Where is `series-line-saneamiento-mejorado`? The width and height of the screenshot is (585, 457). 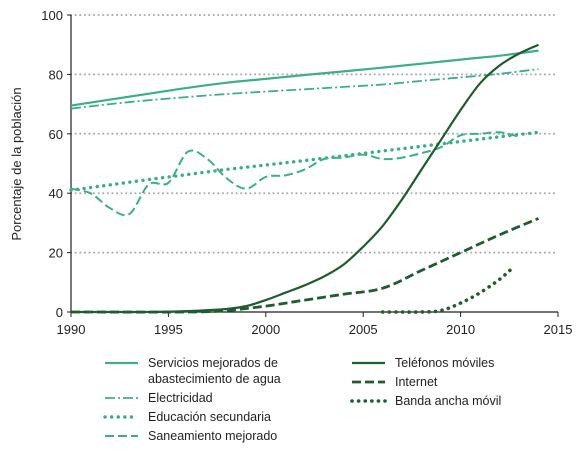
series-line-saneamiento-mejorado is located at coordinates (295, 174).